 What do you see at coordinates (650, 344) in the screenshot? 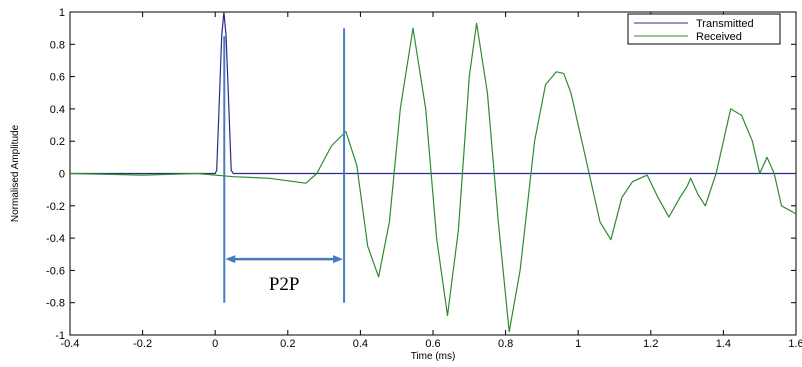
I see `x-tick-label: 1.2` at bounding box center [650, 344].